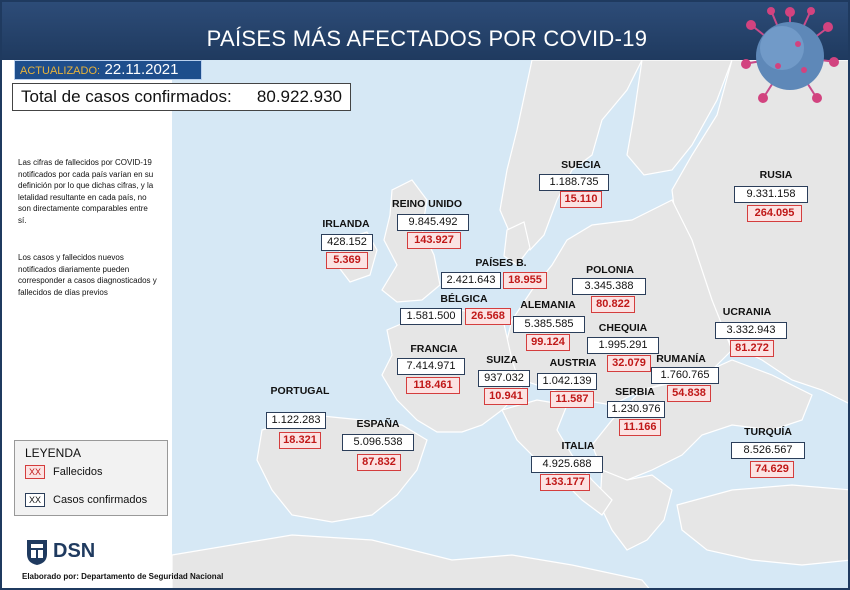 This screenshot has height=590, width=850. I want to click on cases-value: 5.385.585, so click(549, 324).